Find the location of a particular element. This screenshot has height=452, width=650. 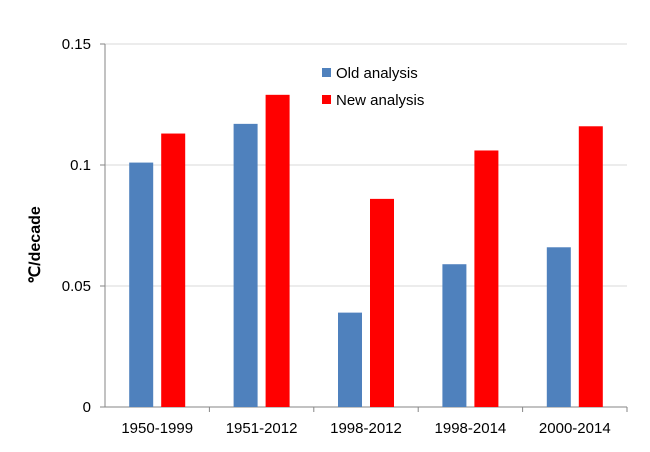

legend: Old analysis New analysis is located at coordinates (373, 87).